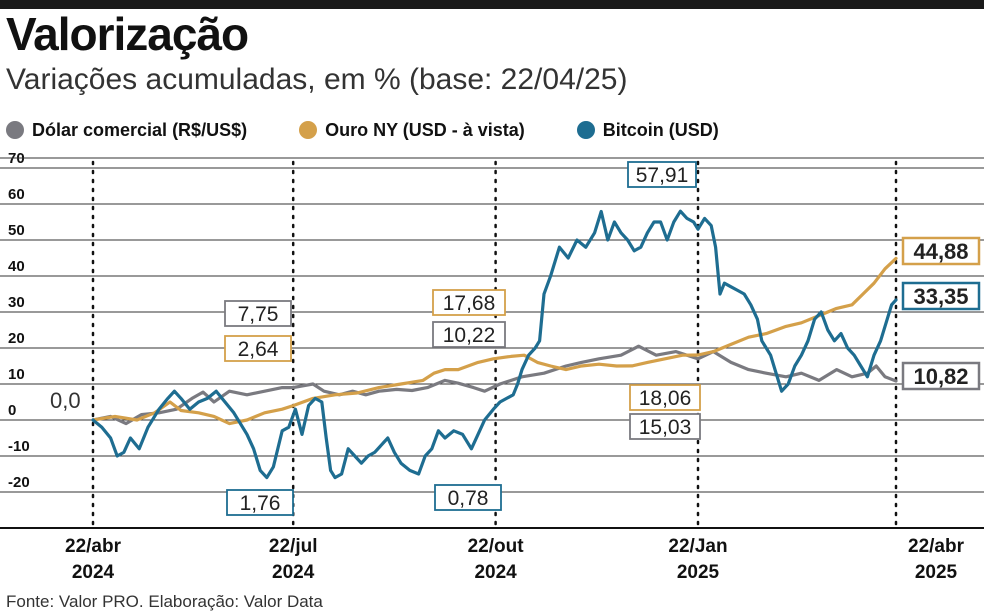 Image resolution: width=984 pixels, height=614 pixels. I want to click on annotation-label: 2,64, so click(258, 349).